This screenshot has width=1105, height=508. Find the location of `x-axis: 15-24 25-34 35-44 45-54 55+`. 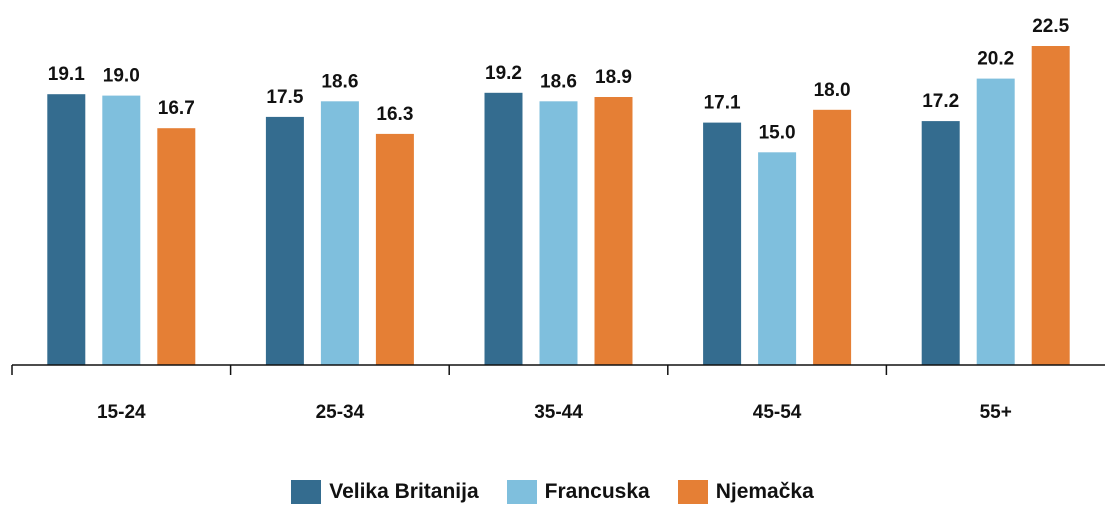

x-axis: 15-24 25-34 35-44 45-54 55+ is located at coordinates (558, 393).